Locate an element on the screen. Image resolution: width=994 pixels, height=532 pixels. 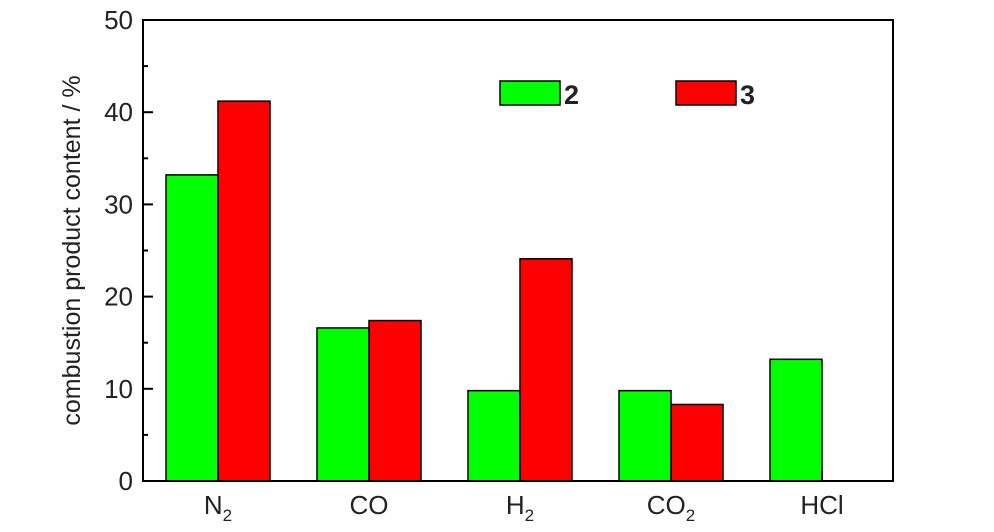
x-tick-label: HCl is located at coordinates (821, 505).